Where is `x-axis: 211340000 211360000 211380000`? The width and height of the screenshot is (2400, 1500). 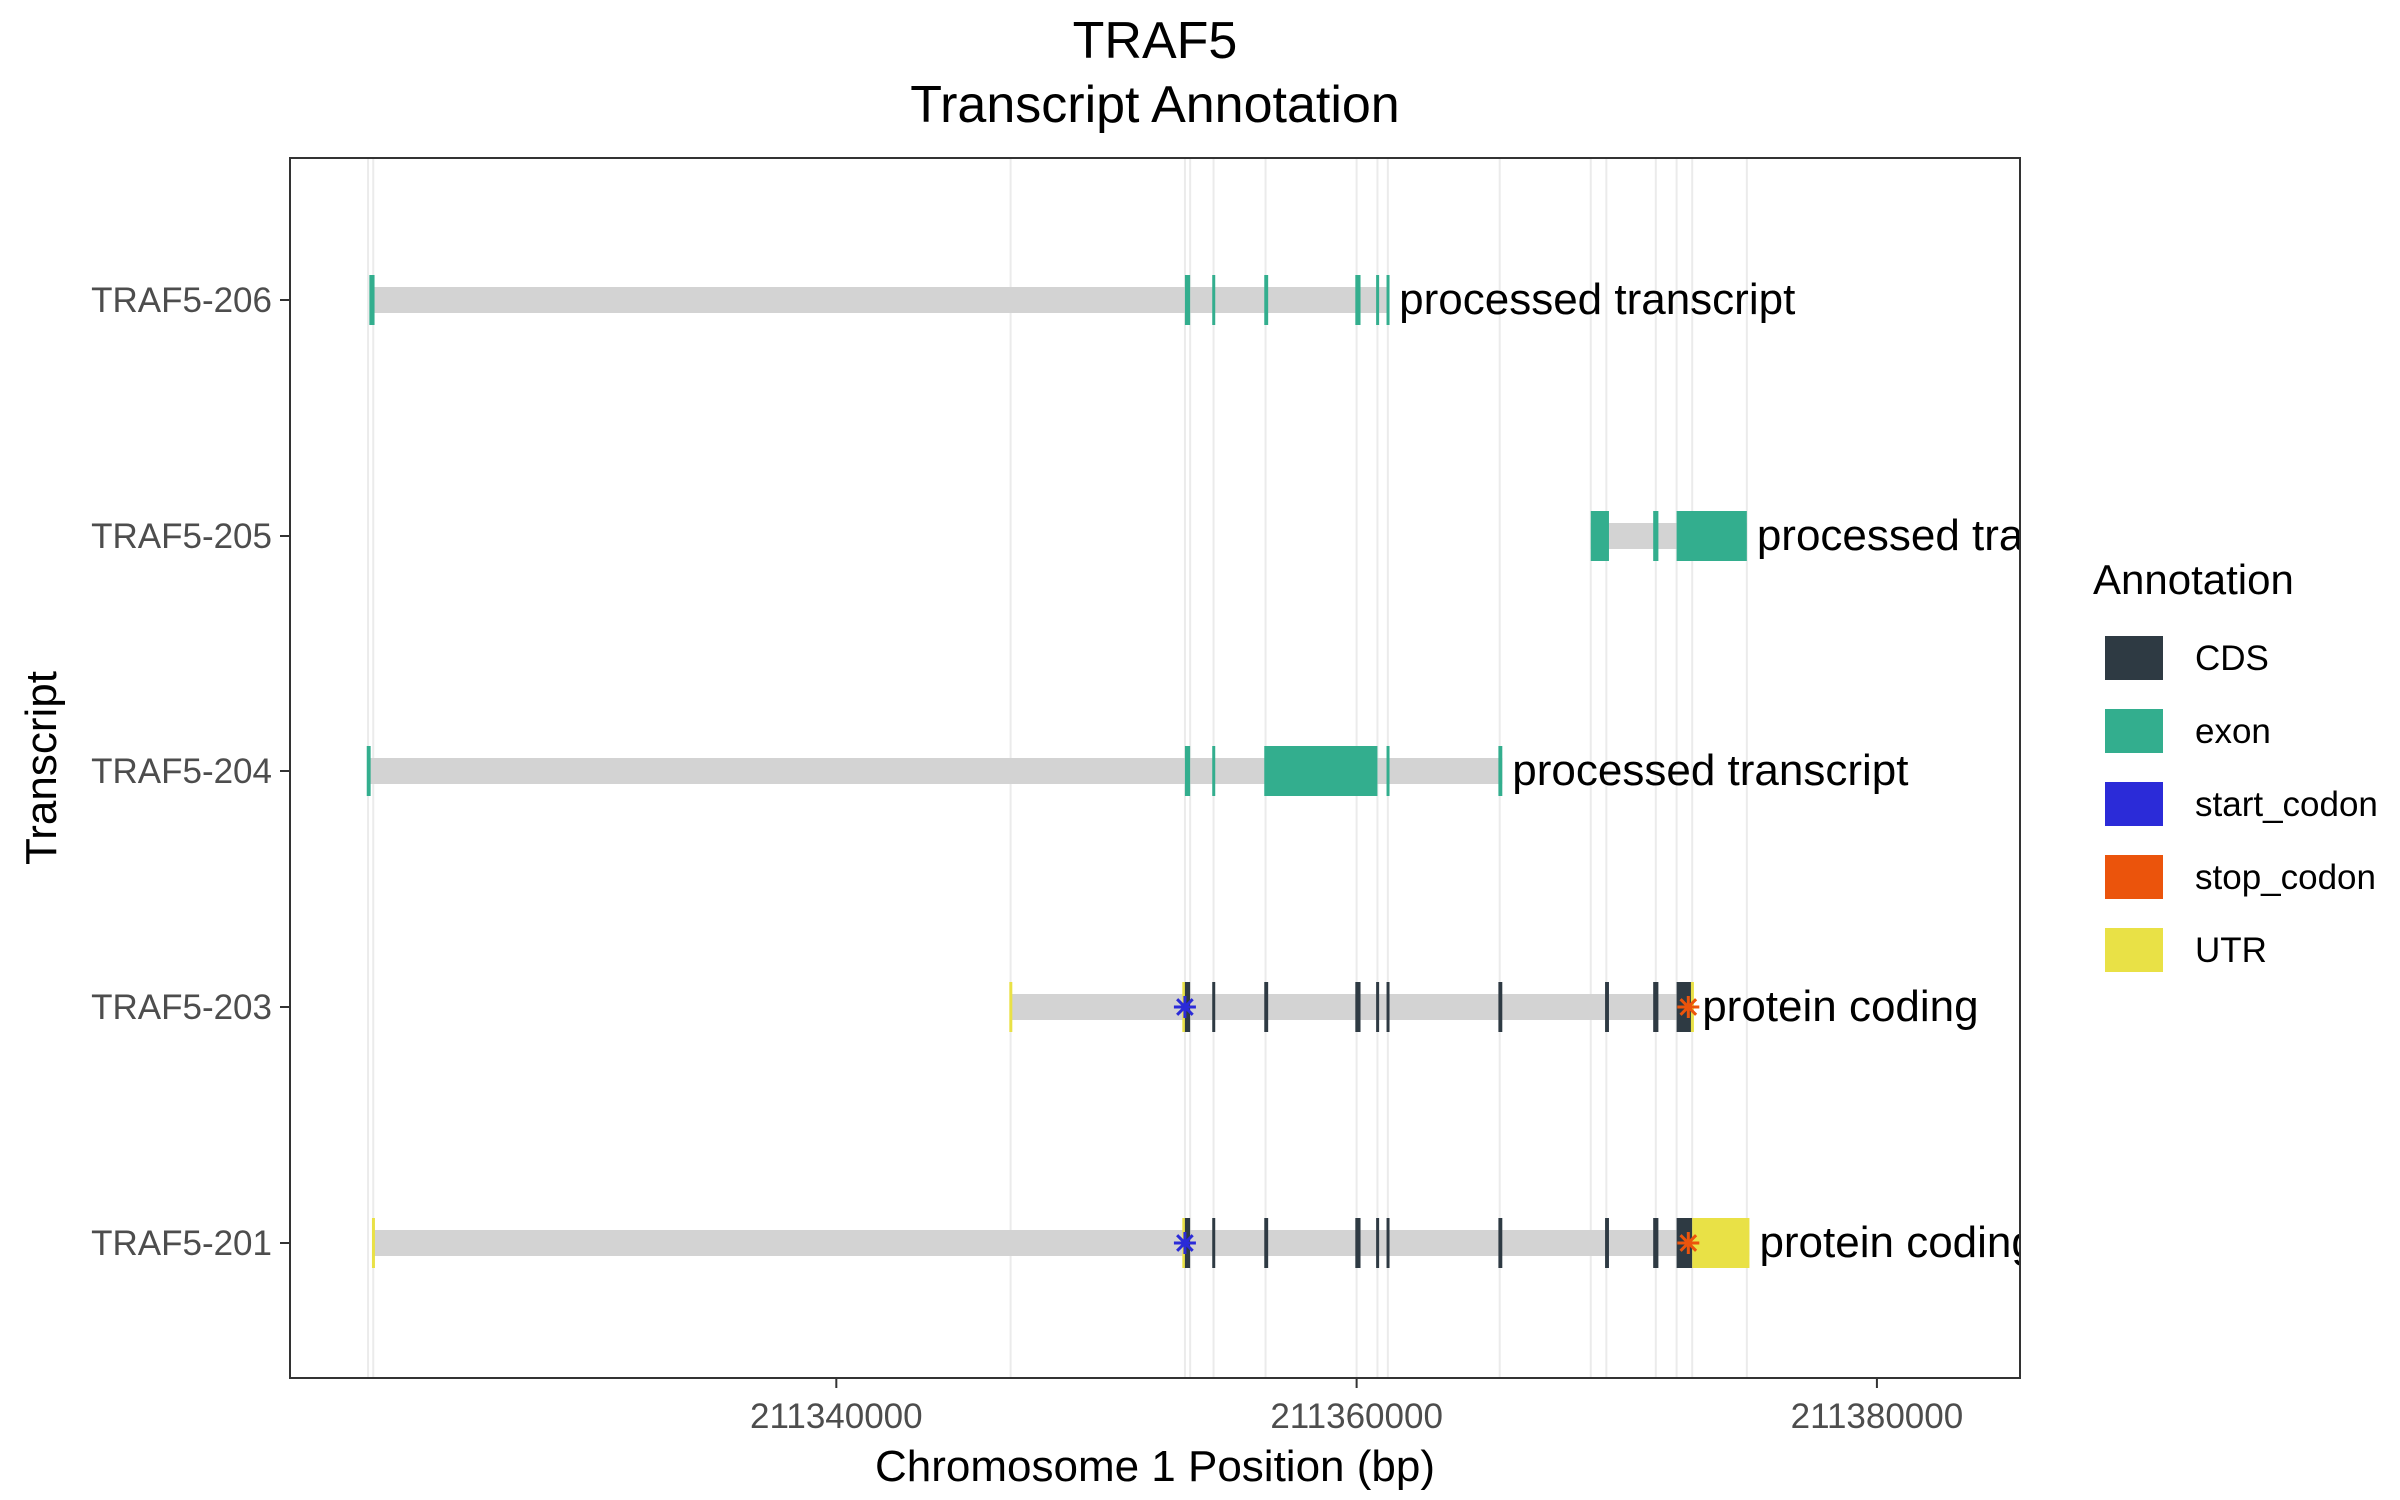
x-axis: 211340000 211360000 211380000 is located at coordinates (1356, 1407).